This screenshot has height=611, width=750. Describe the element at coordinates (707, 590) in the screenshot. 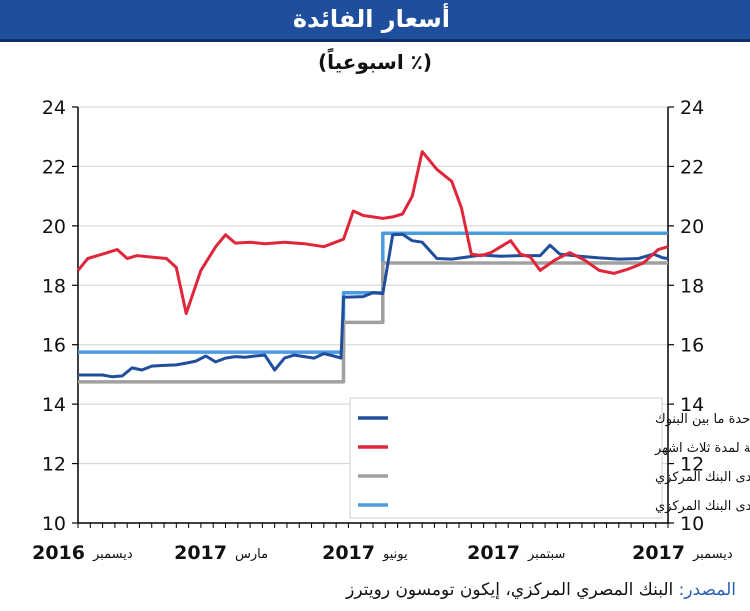

I see `source-label: المصدر:` at that location.